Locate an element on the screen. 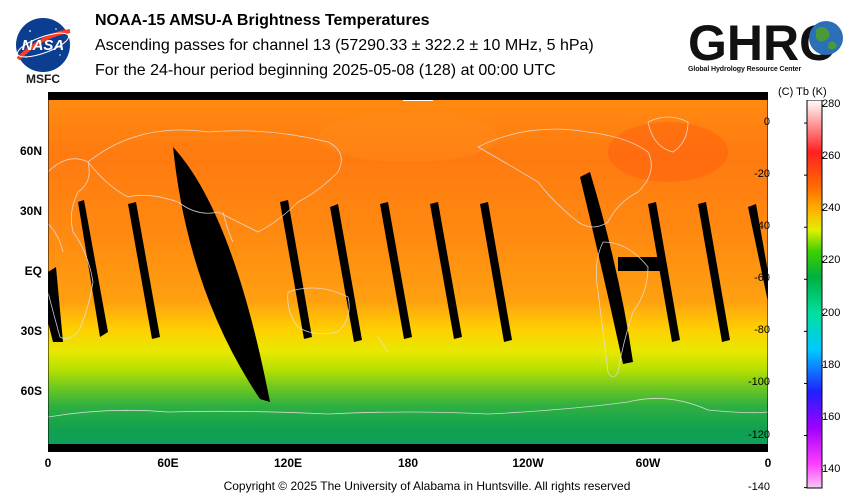 The height and width of the screenshot is (502, 854). lat-tick-label: 30S is located at coordinates (31, 331).